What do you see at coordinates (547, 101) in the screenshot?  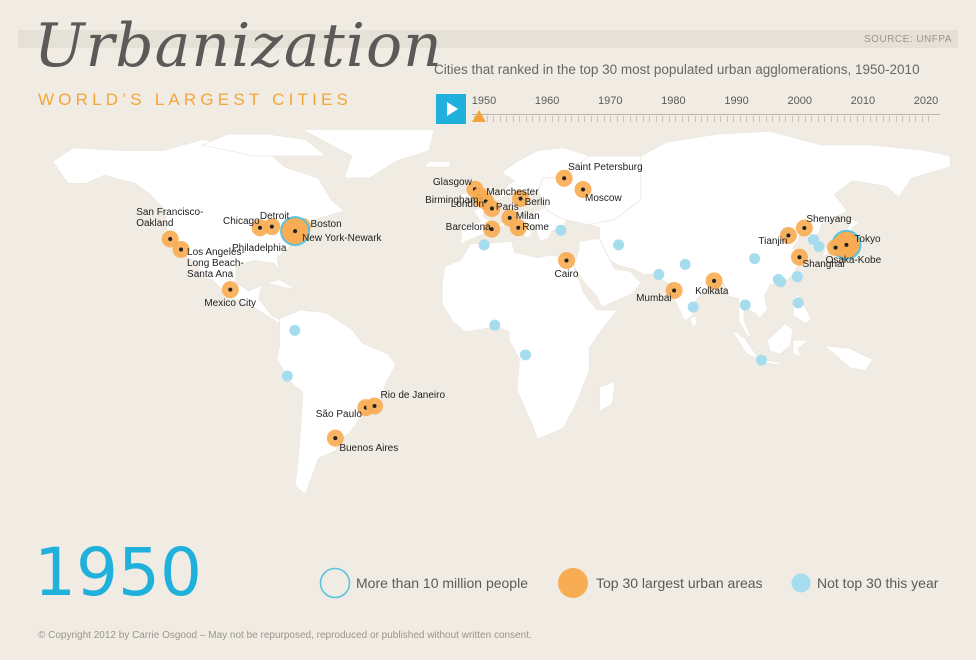 I see `timeline-year-1960: 1960` at bounding box center [547, 101].